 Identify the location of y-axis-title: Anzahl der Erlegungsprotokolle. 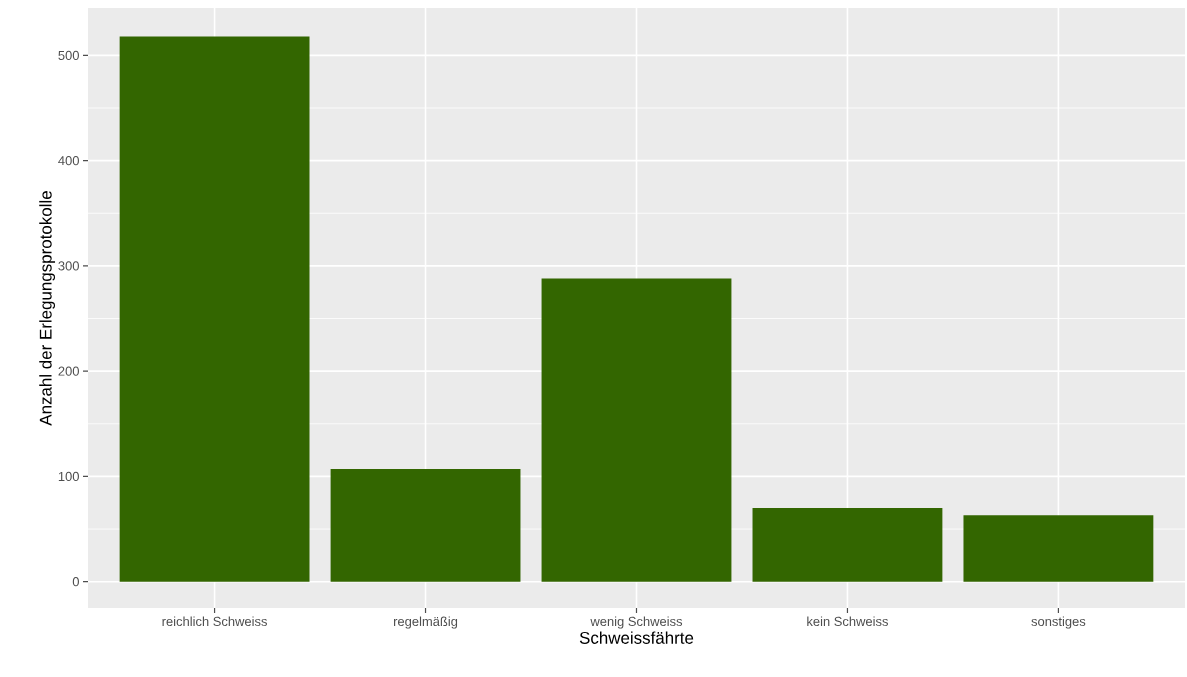
(47, 308).